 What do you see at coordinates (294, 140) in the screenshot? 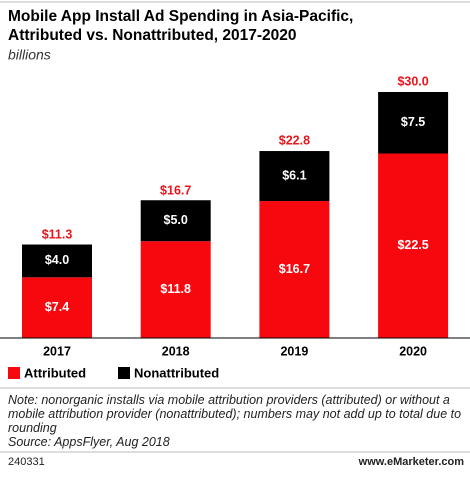
I see `total-label: $22.8` at bounding box center [294, 140].